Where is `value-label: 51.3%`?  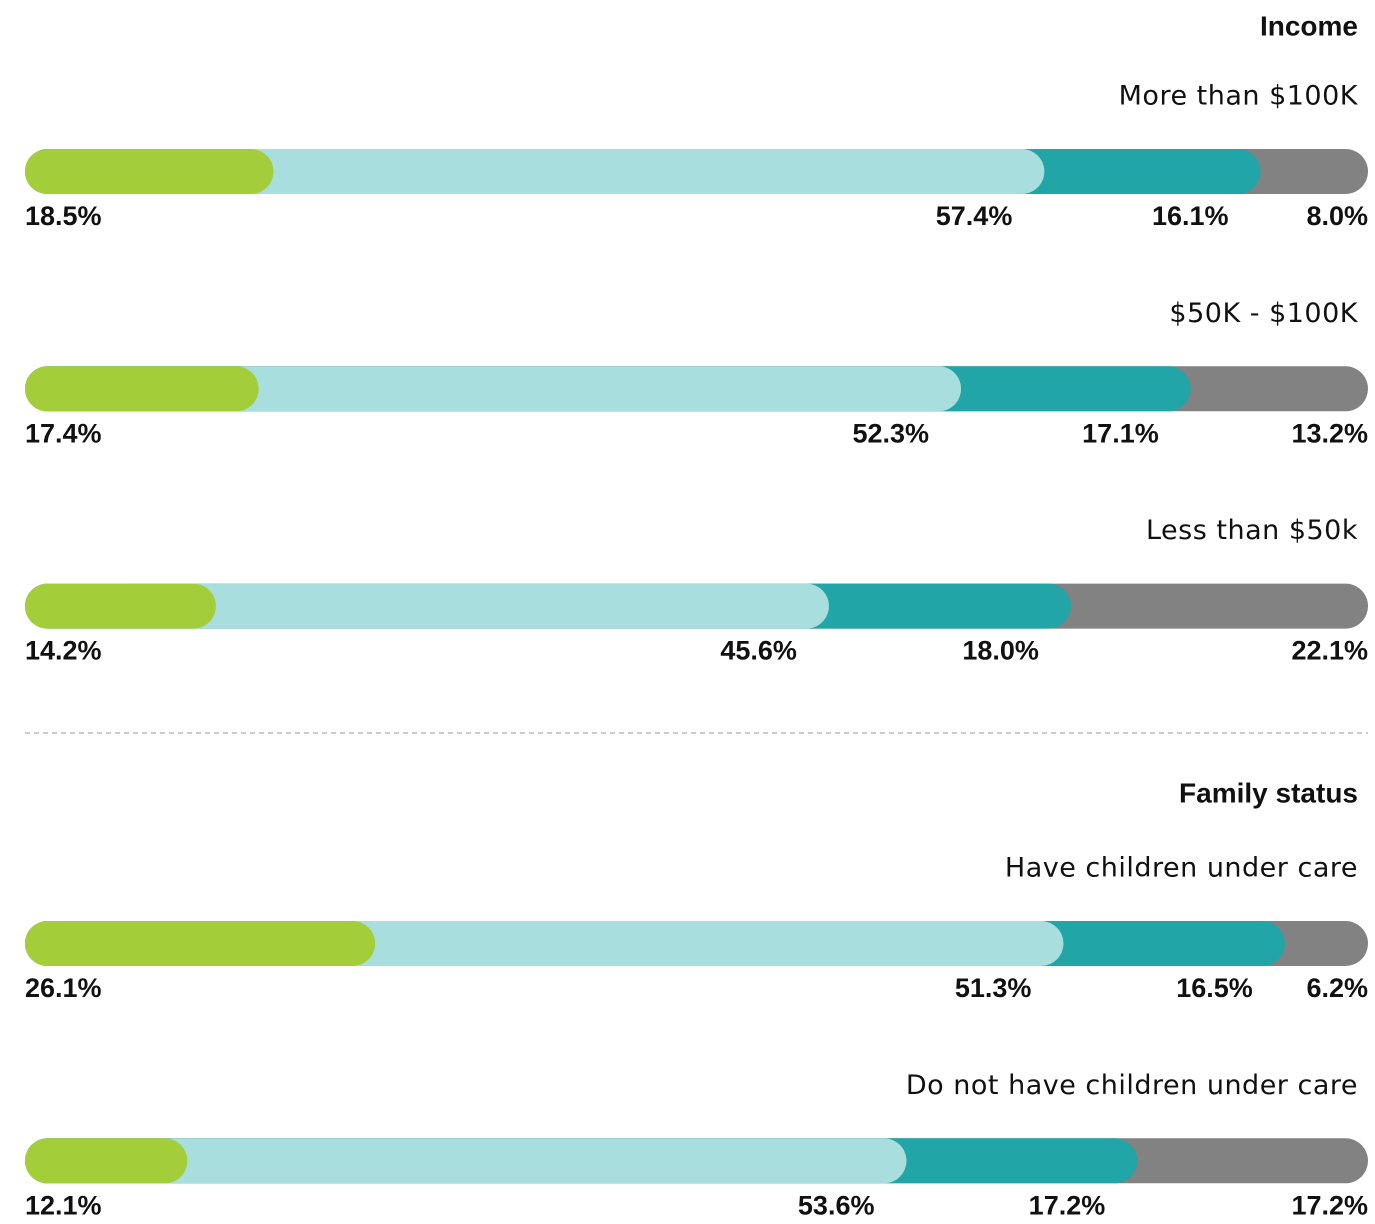
value-label: 51.3% is located at coordinates (993, 988).